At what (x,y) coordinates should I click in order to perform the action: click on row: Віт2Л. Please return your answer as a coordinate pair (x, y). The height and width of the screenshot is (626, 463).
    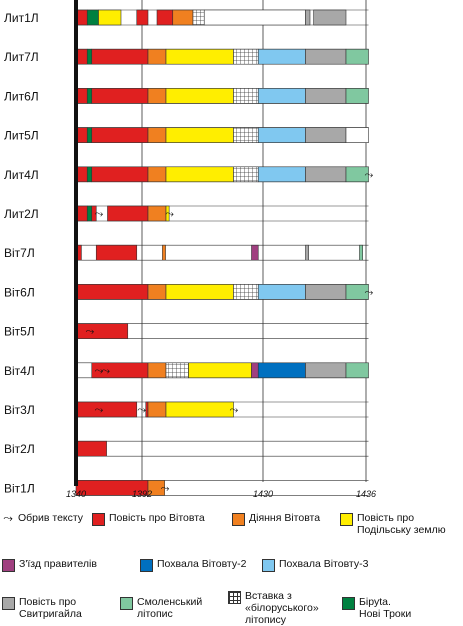
    Looking at the image, I should click on (186, 448).